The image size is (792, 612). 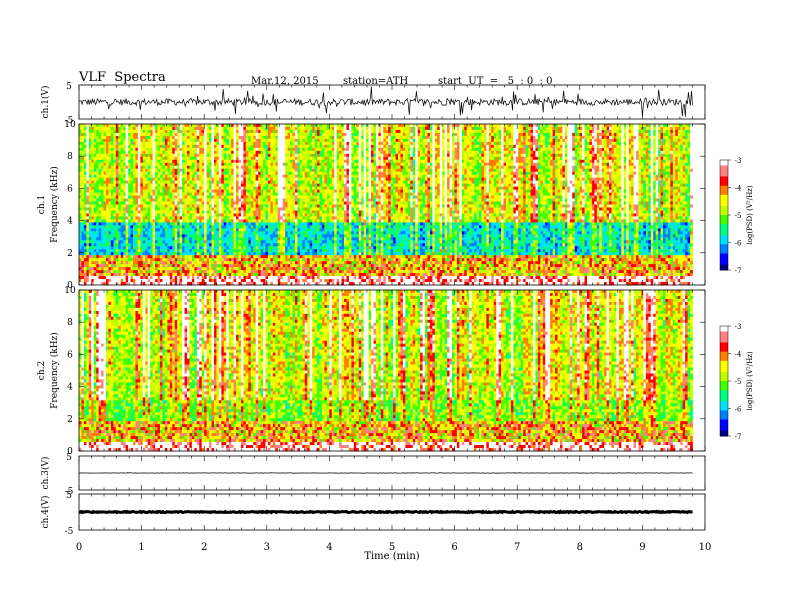 What do you see at coordinates (70, 222) in the screenshot?
I see `spec1-ytick-label: 4` at bounding box center [70, 222].